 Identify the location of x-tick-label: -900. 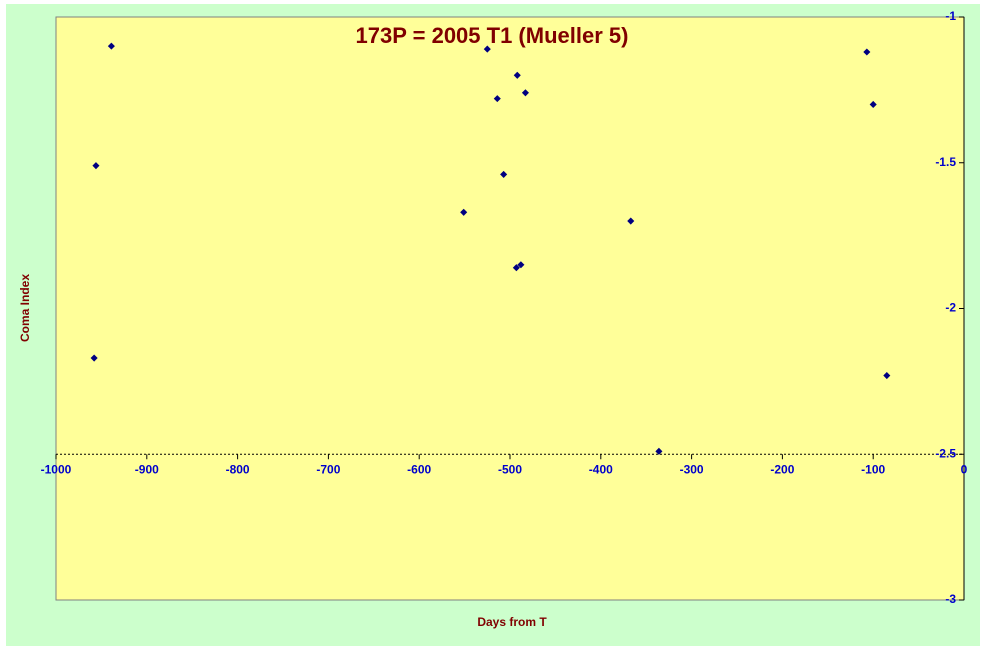
(147, 469).